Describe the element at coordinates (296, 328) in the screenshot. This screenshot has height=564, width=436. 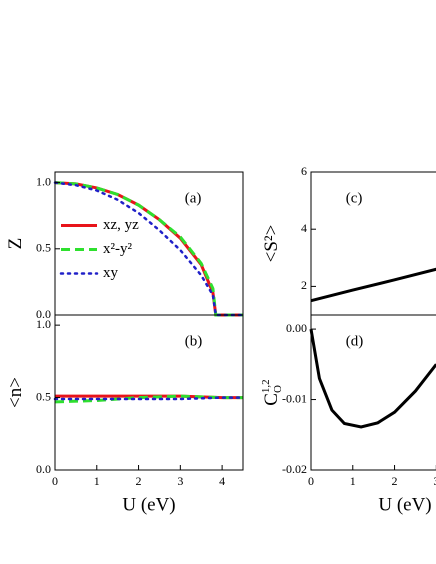
I see `y-tick-label: 0.00` at that location.